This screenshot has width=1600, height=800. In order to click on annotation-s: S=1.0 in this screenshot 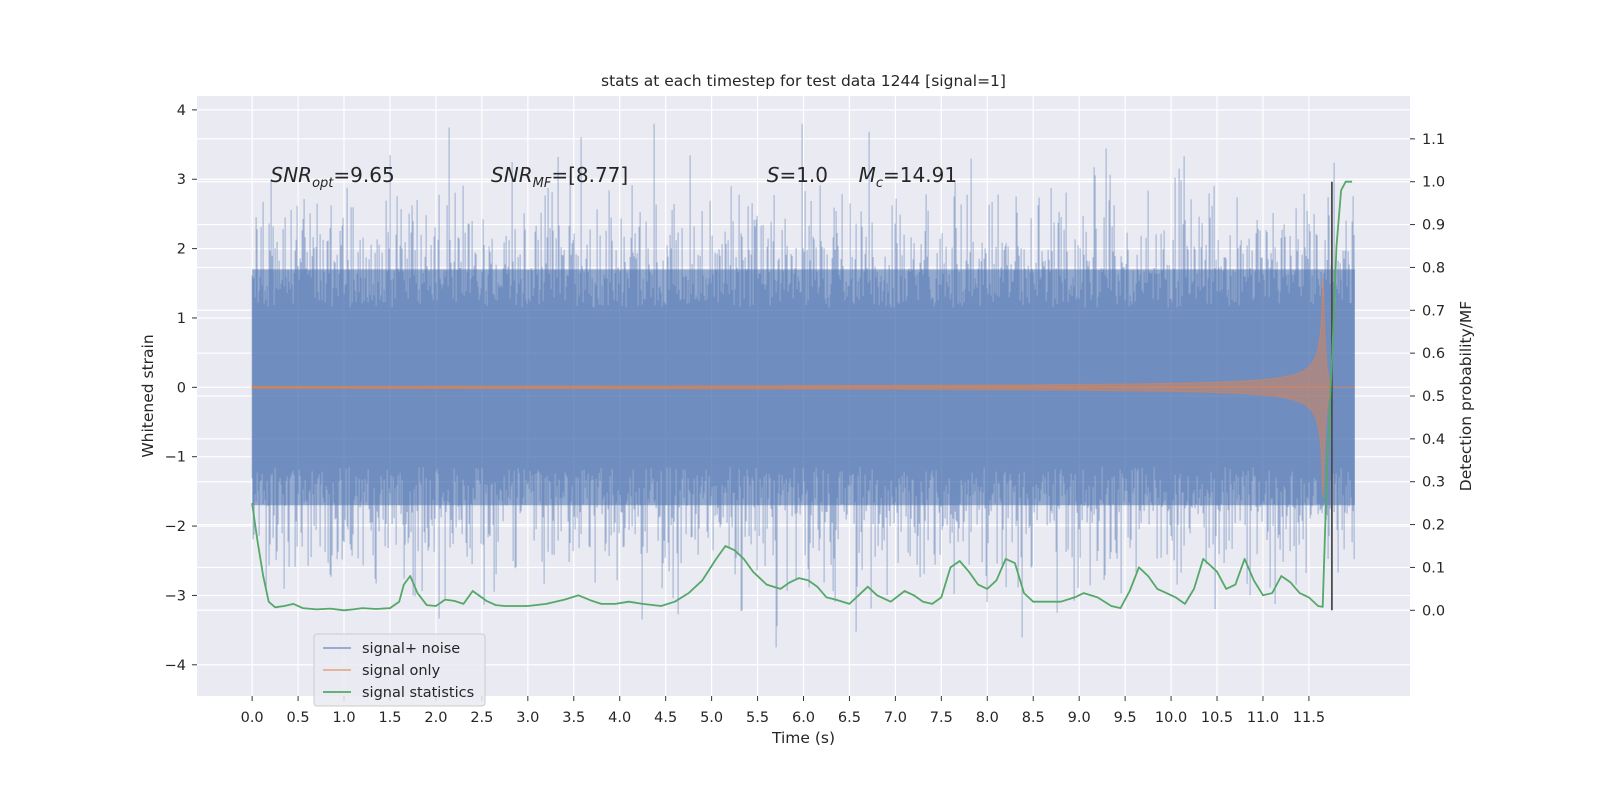, I will do `click(797, 175)`.